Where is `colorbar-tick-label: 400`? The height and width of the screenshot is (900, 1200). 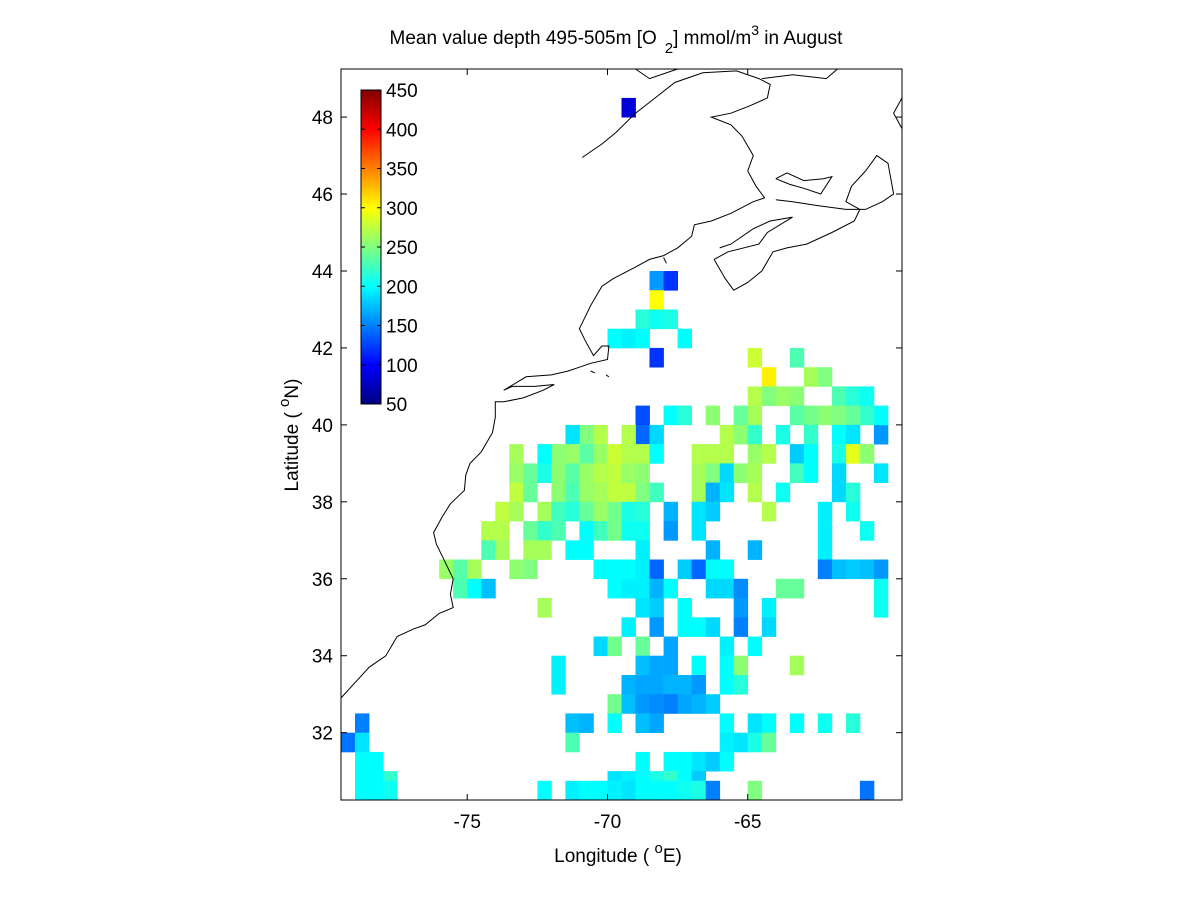 colorbar-tick-label: 400 is located at coordinates (402, 130).